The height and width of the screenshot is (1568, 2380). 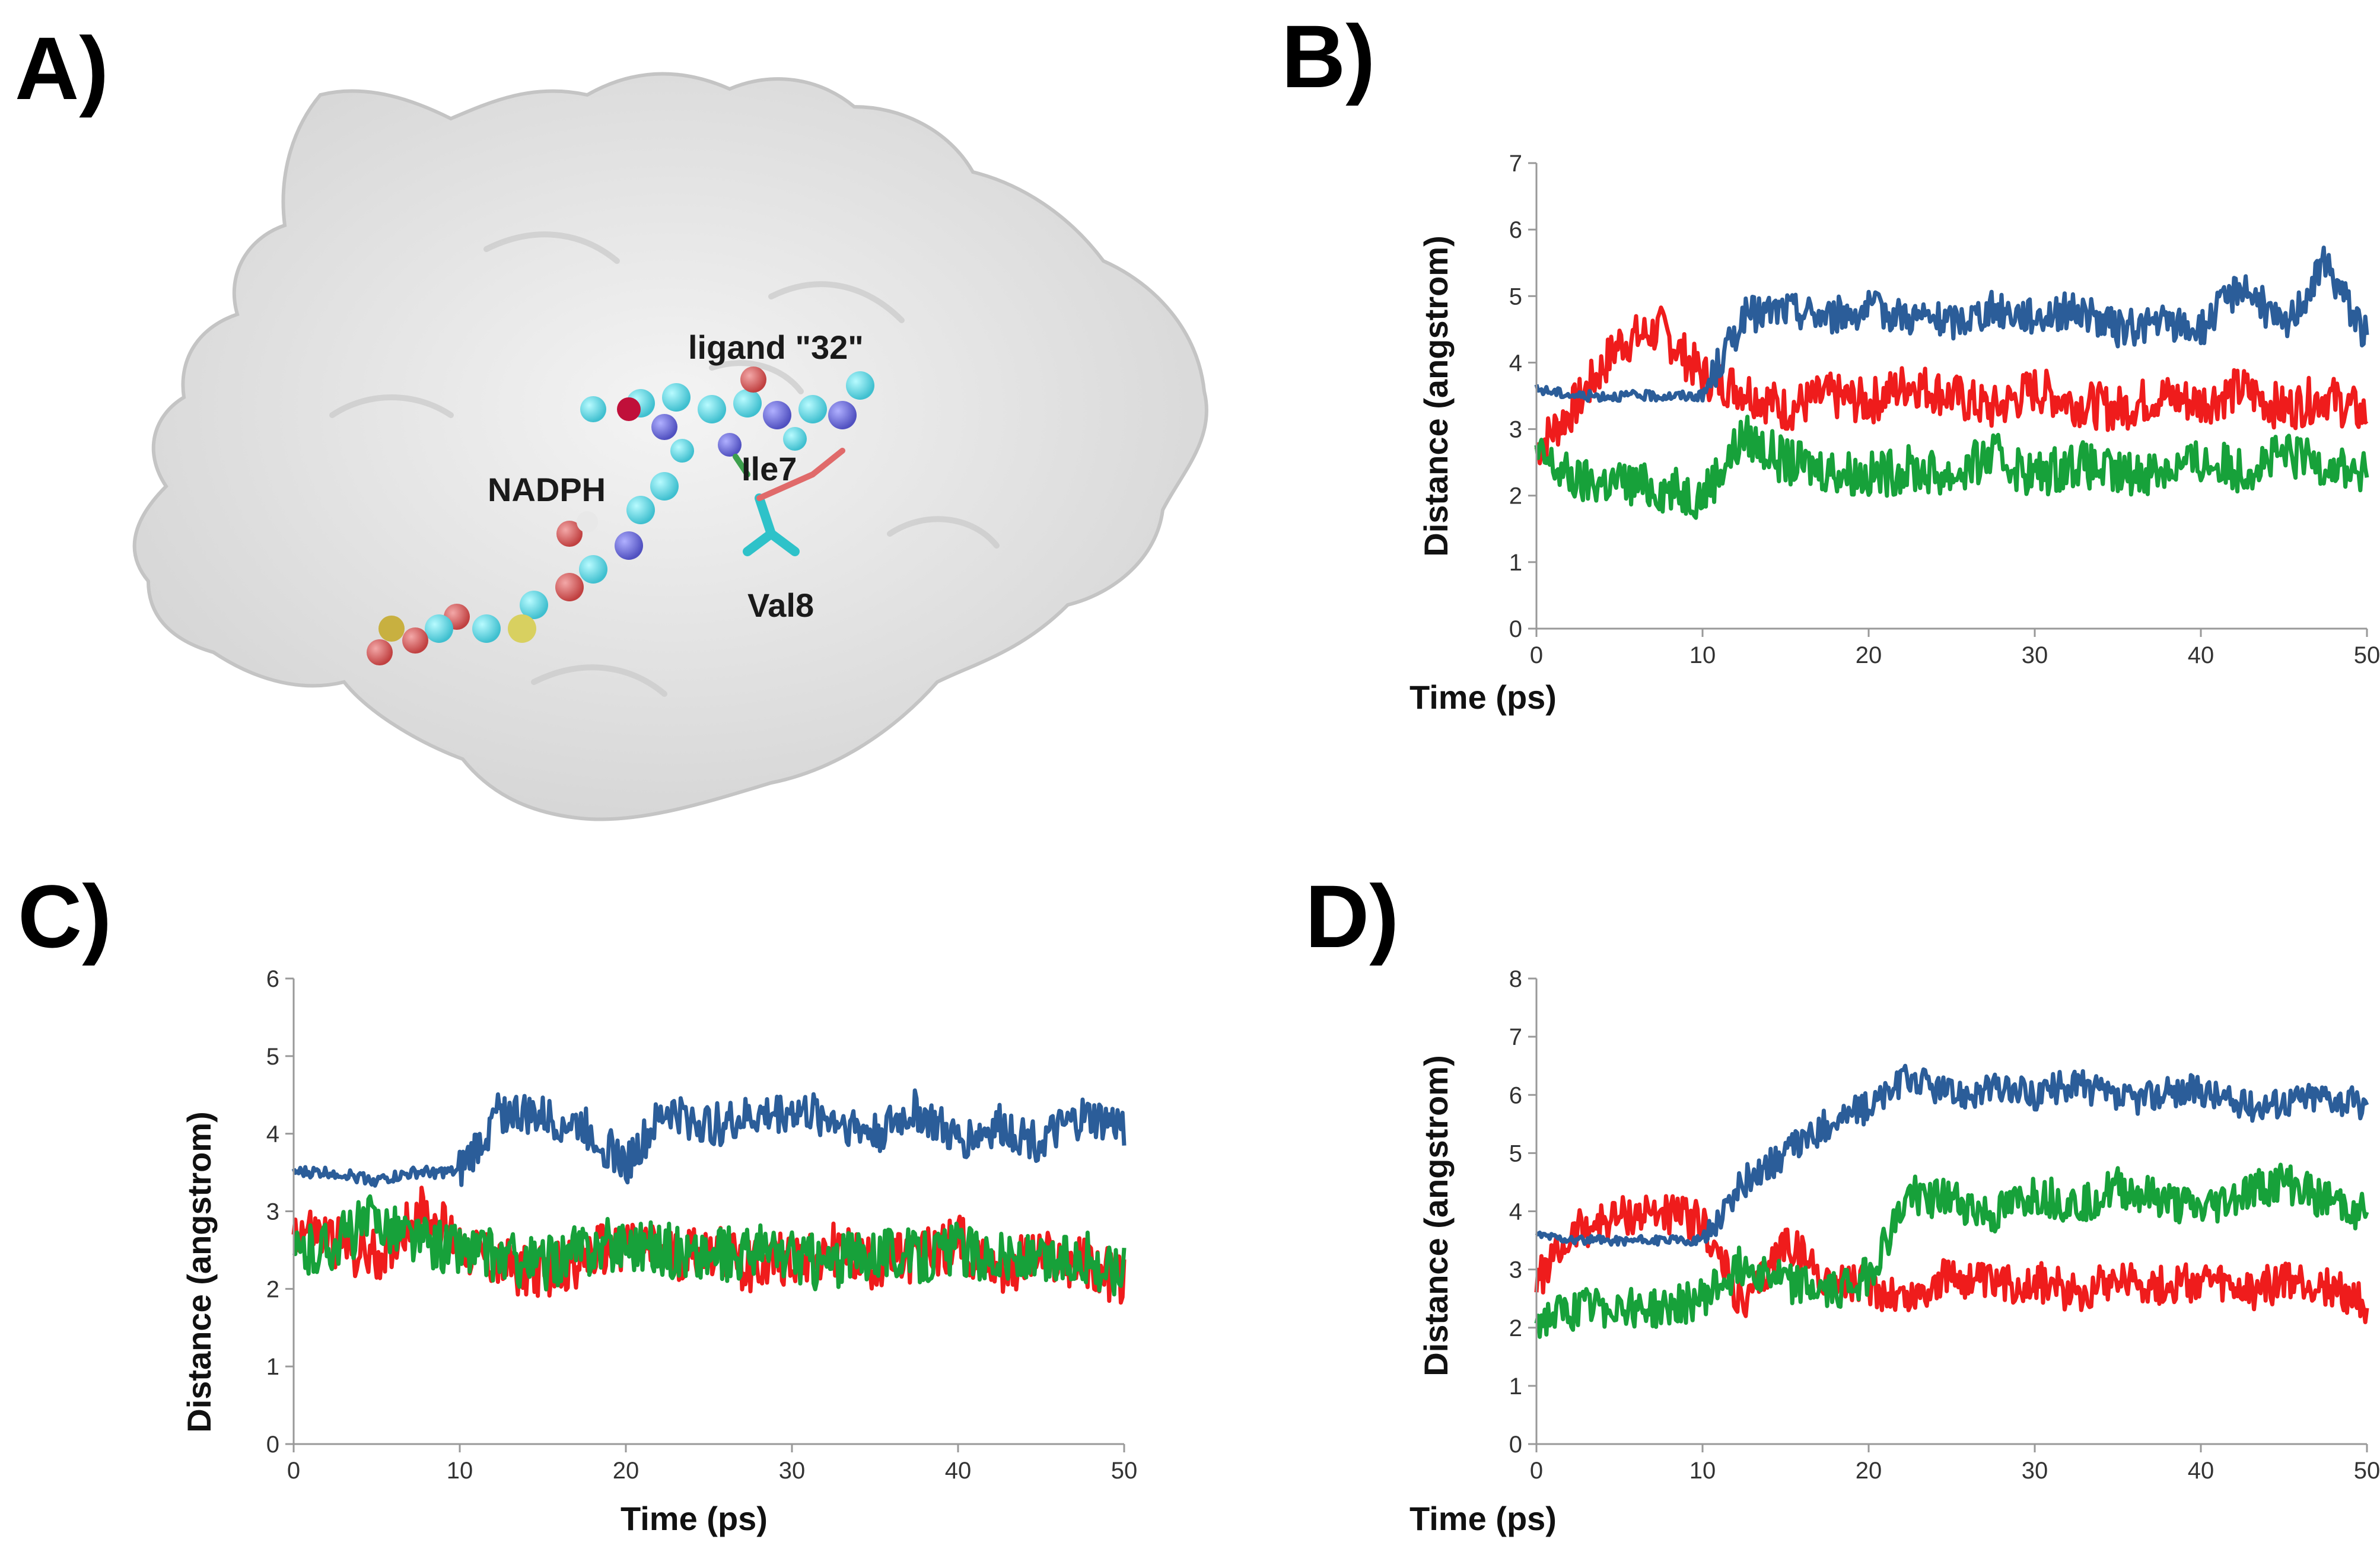 What do you see at coordinates (2367, 655) in the screenshot?
I see `chart-b-xtick-label: 50` at bounding box center [2367, 655].